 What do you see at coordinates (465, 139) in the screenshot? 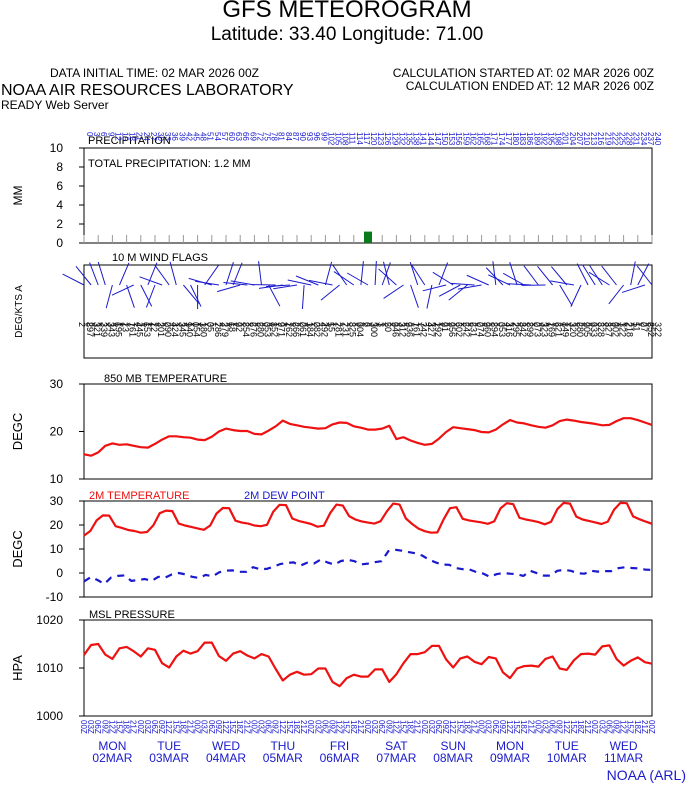
I see `hour-label: 159` at bounding box center [465, 139].